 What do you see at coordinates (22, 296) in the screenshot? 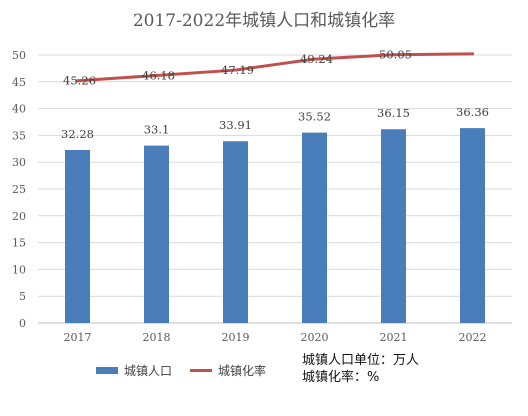
I see `y-tick-label: 5` at bounding box center [22, 296].